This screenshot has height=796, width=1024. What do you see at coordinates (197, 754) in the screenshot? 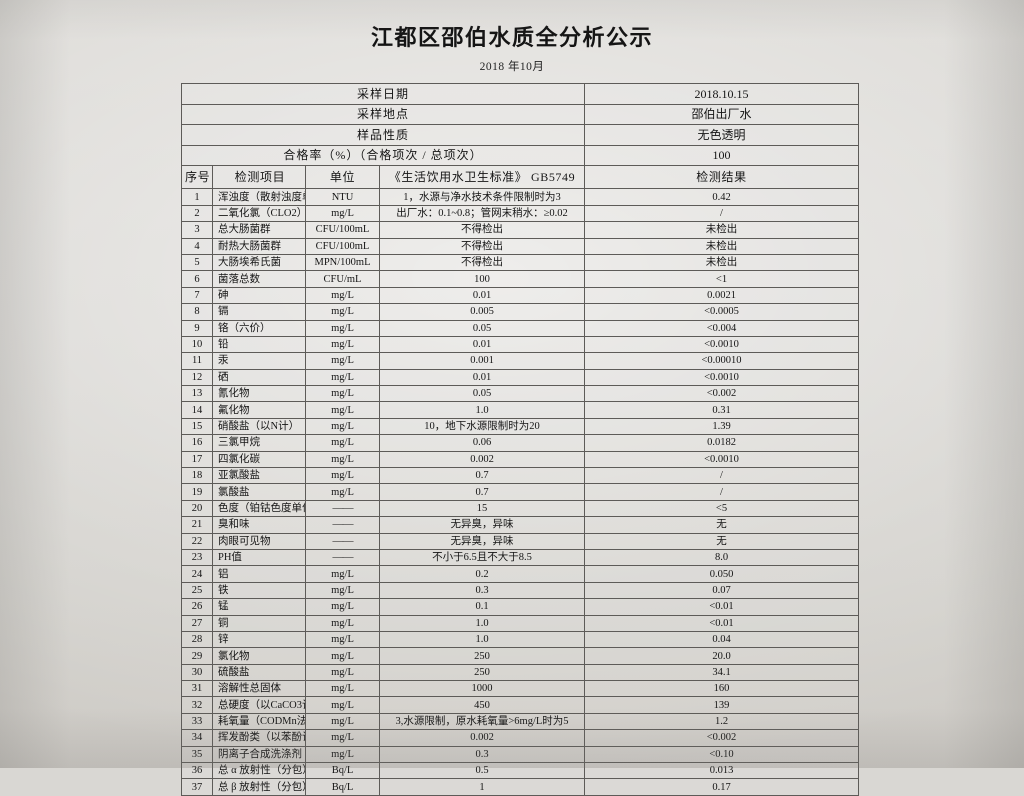
I see `cell-index: 35` at bounding box center [197, 754].